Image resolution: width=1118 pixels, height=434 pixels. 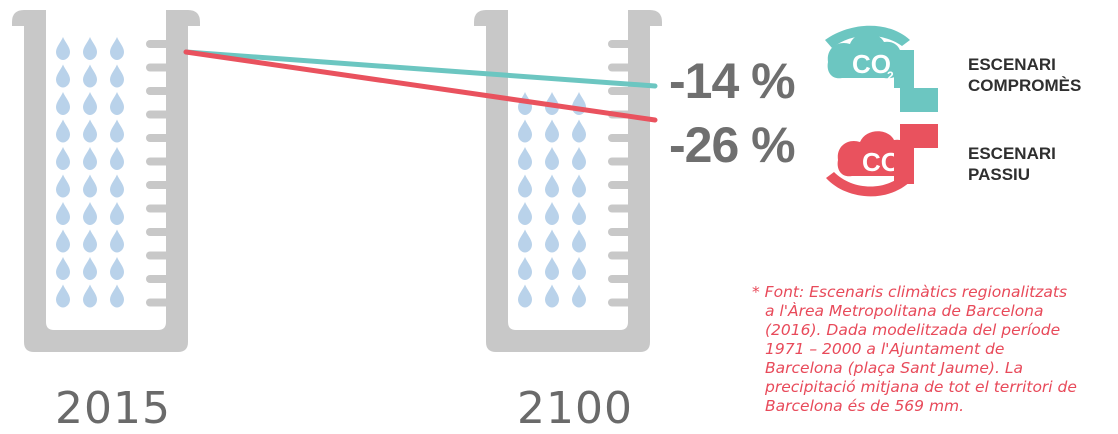 What do you see at coordinates (1025, 85) in the screenshot?
I see `scenario-label-line: COMPROMÈS` at bounding box center [1025, 85].